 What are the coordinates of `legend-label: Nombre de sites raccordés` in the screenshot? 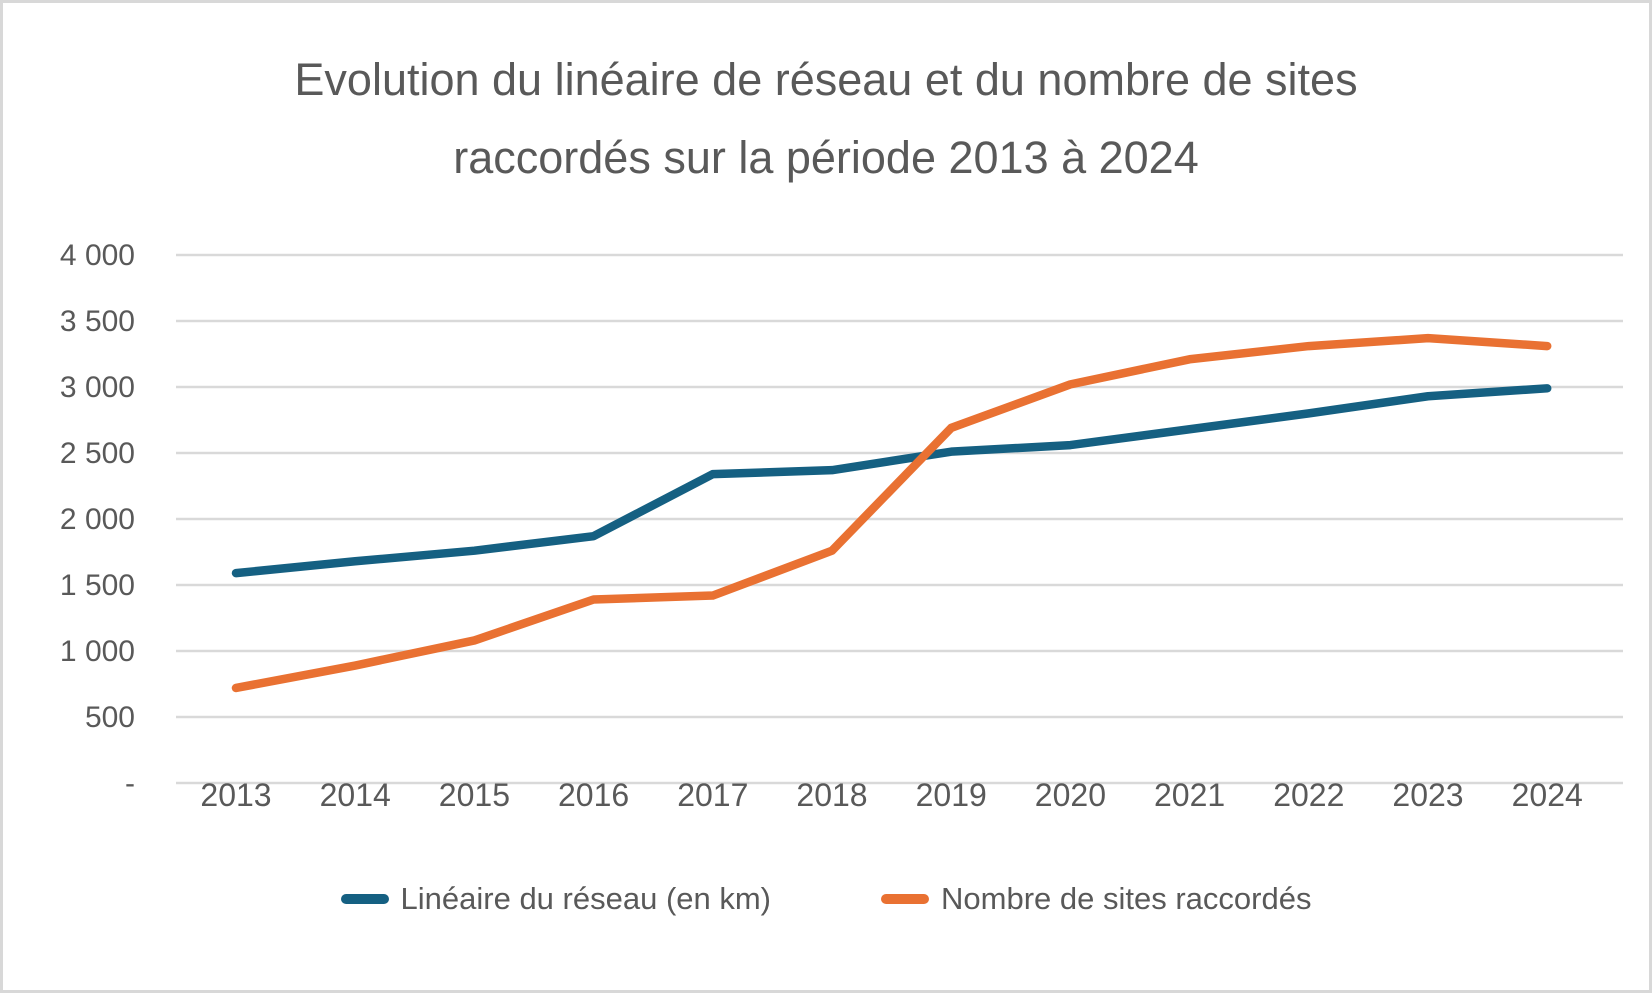 It's located at (1126, 898).